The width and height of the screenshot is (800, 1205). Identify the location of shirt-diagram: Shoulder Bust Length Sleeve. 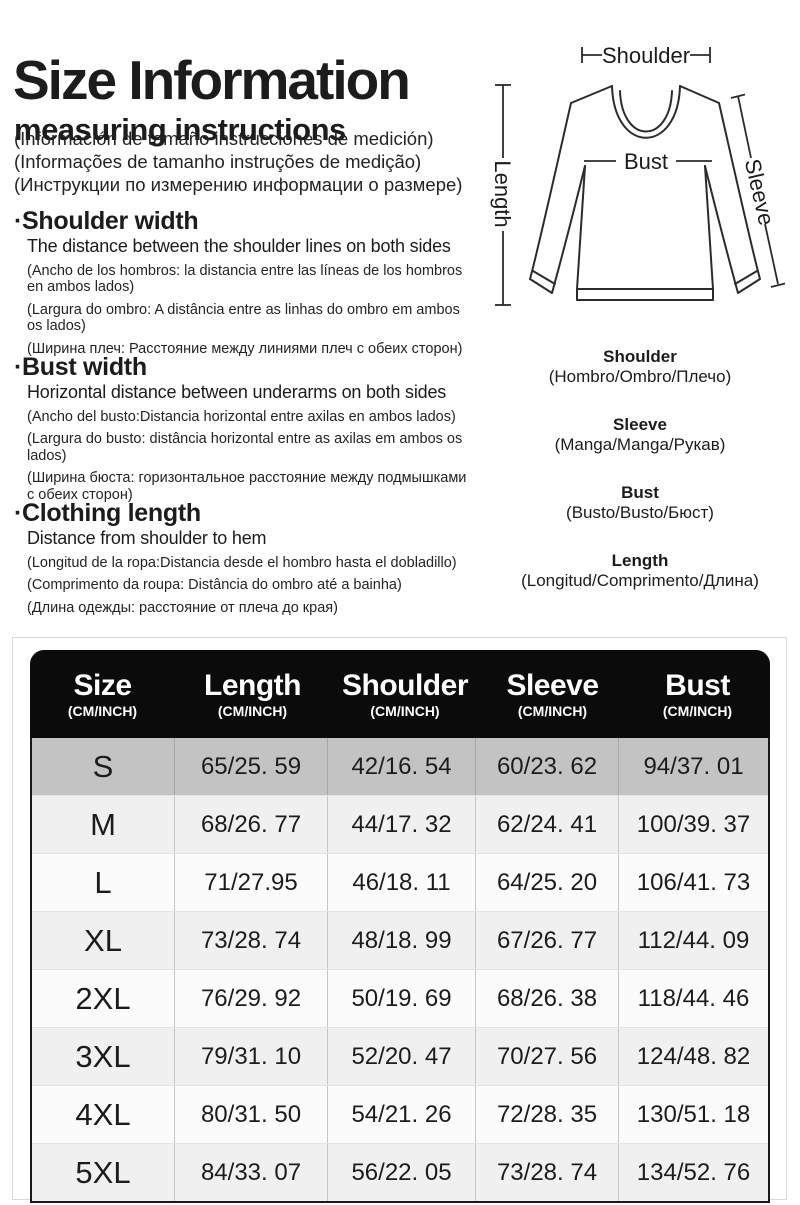
(638, 174).